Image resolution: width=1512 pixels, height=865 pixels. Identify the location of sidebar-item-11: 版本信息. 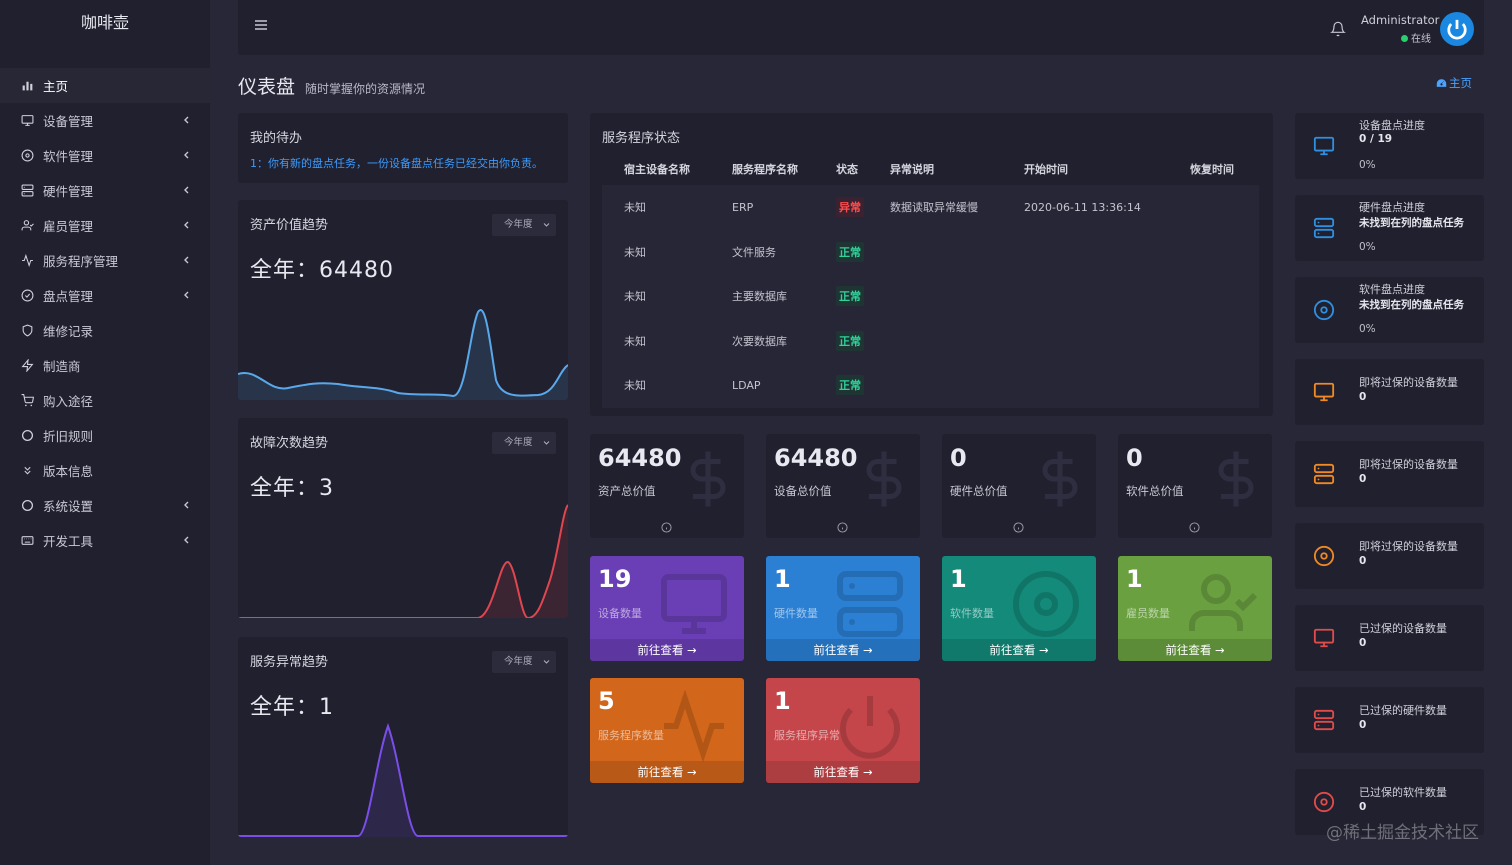
(105, 470).